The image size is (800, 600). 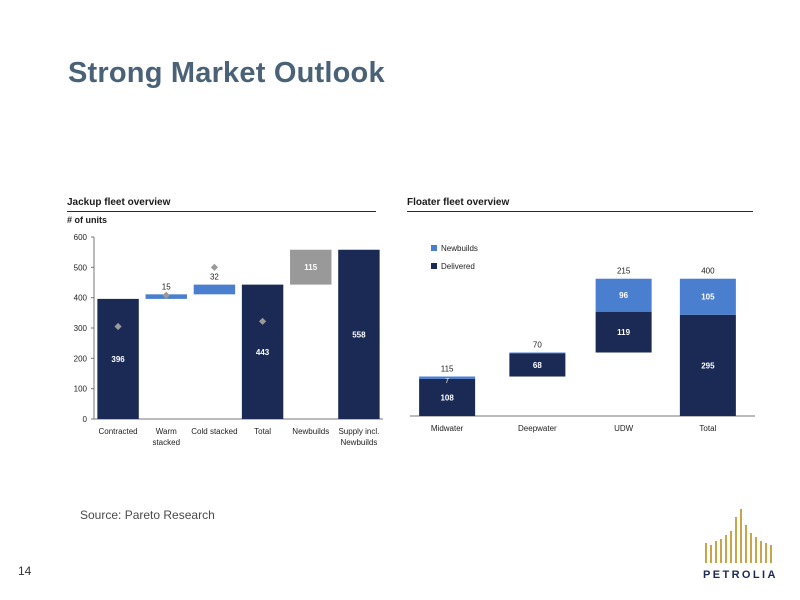 What do you see at coordinates (81, 328) in the screenshot?
I see `jackup-y-tick-label: 300` at bounding box center [81, 328].